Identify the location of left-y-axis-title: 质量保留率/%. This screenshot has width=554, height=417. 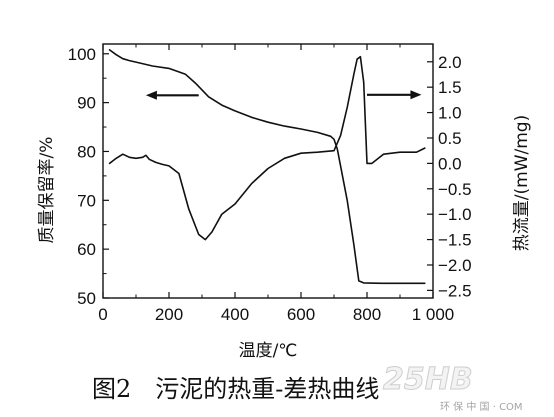
(47, 190).